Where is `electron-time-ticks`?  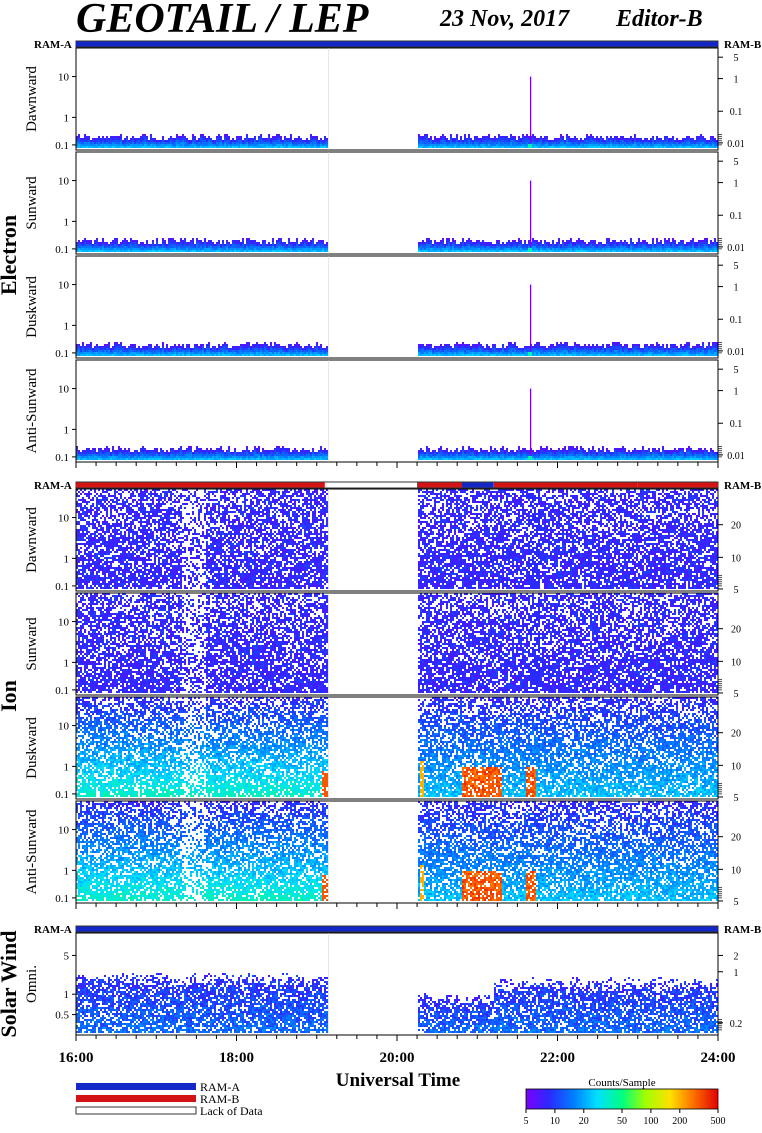 electron-time-ticks is located at coordinates (397, 465).